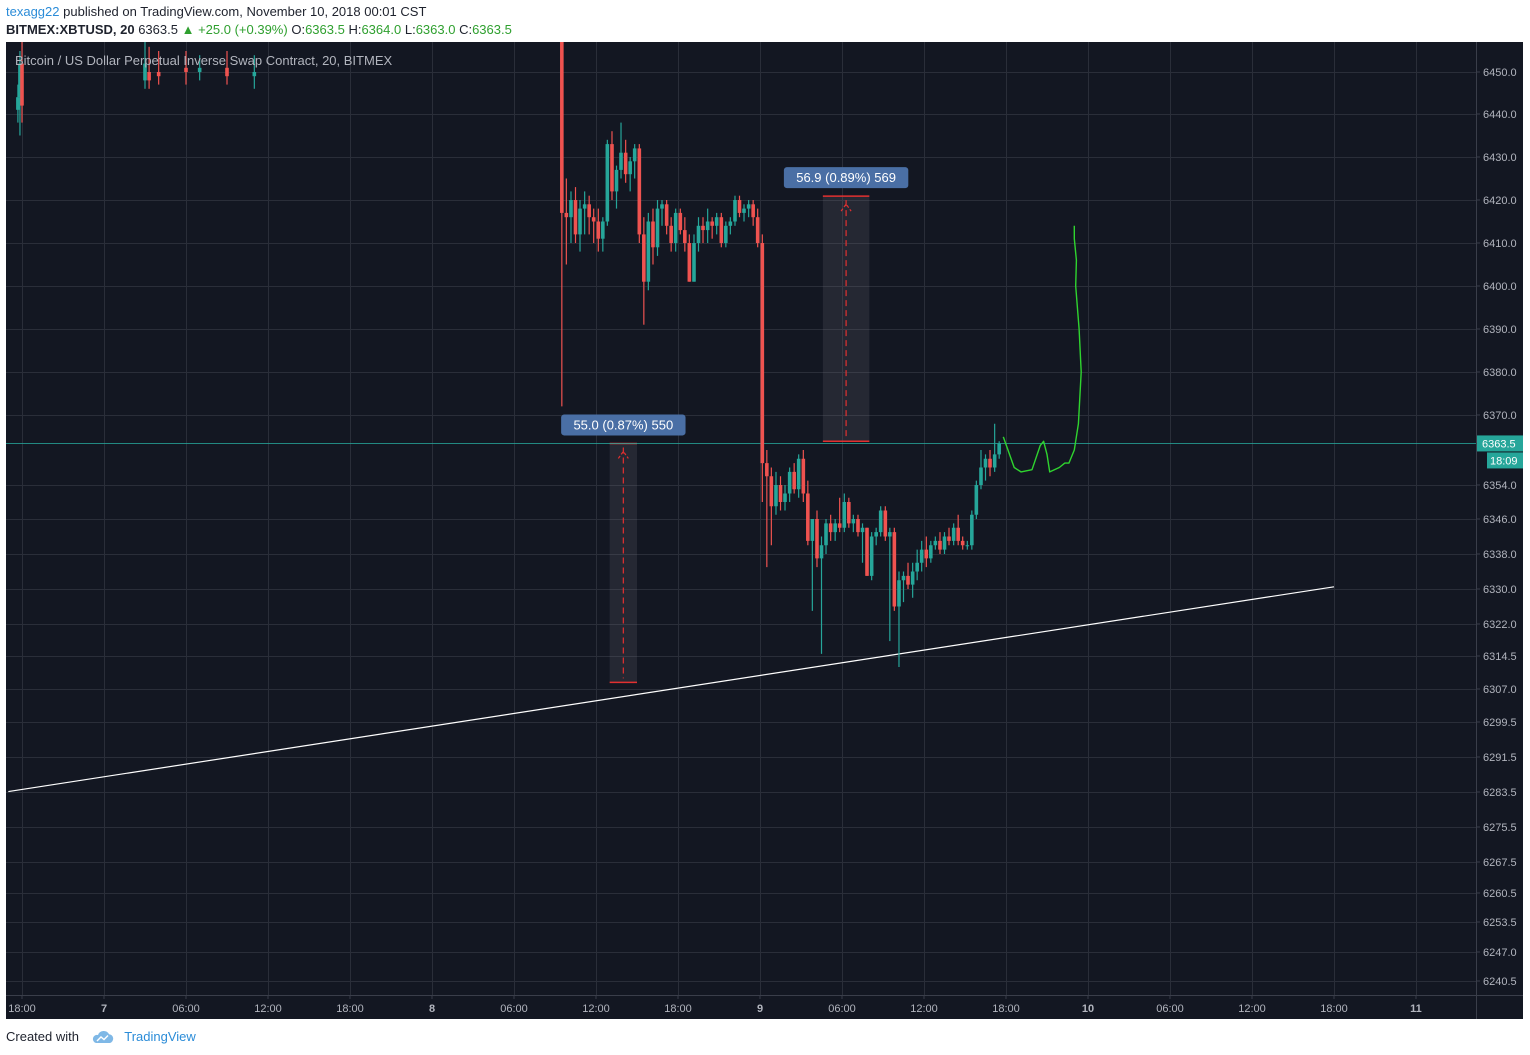 The width and height of the screenshot is (1530, 1055). What do you see at coordinates (432, 1009) in the screenshot?
I see `time-tick-label: 8` at bounding box center [432, 1009].